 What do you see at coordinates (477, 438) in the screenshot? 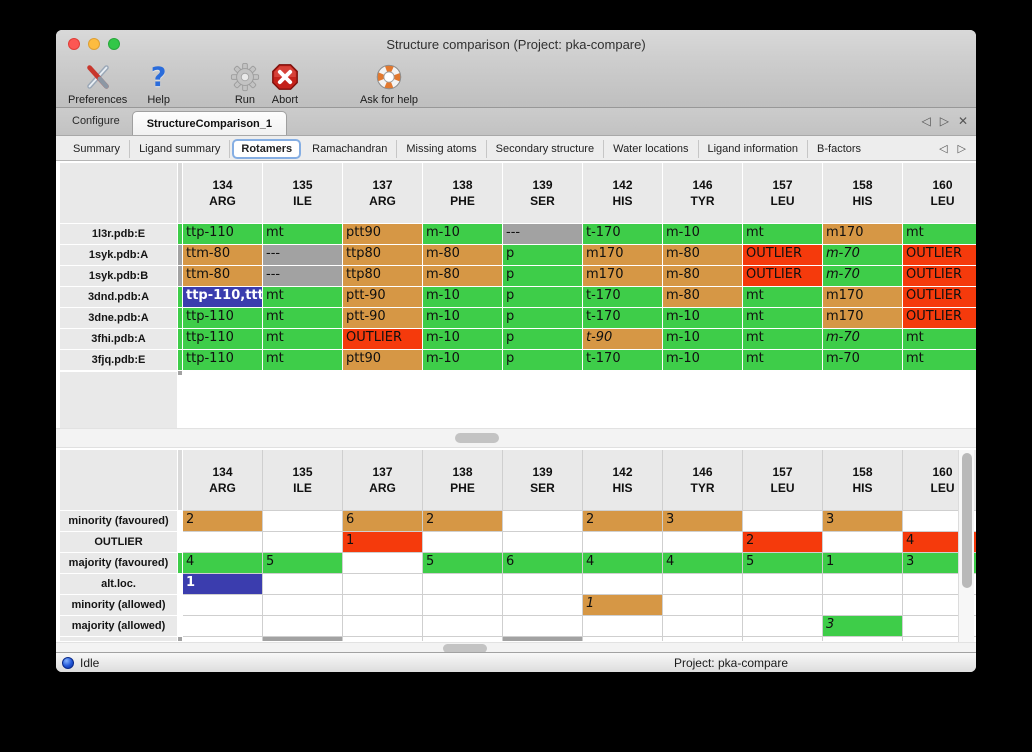
I see `splitter-handle` at bounding box center [477, 438].